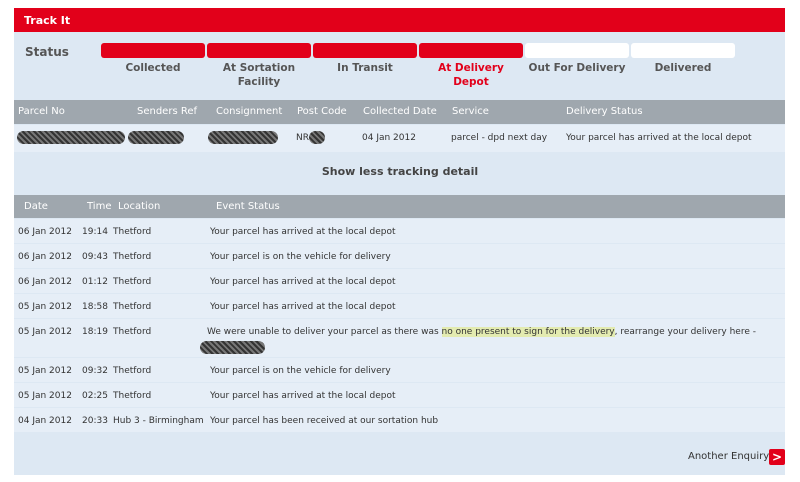 The image size is (800, 482). What do you see at coordinates (99, 206) in the screenshot?
I see `event-header: Time` at bounding box center [99, 206].